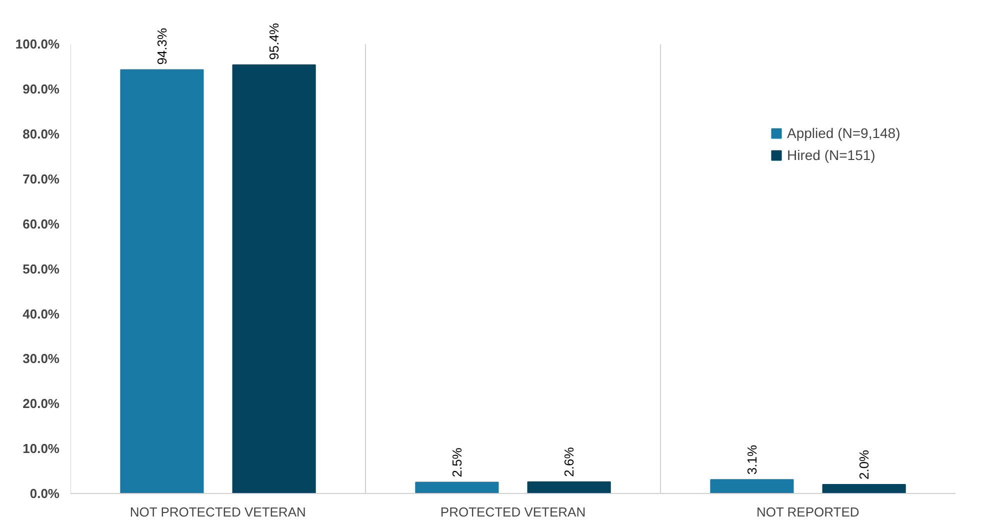 The image size is (982, 527). What do you see at coordinates (41, 448) in the screenshot?
I see `y-tick-label: 10.0%` at bounding box center [41, 448].